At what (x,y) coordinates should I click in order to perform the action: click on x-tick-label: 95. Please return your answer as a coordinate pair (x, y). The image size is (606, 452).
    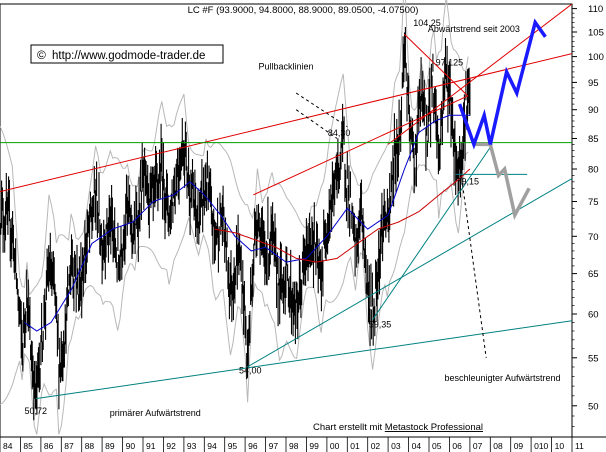
    Looking at the image, I should click on (233, 446).